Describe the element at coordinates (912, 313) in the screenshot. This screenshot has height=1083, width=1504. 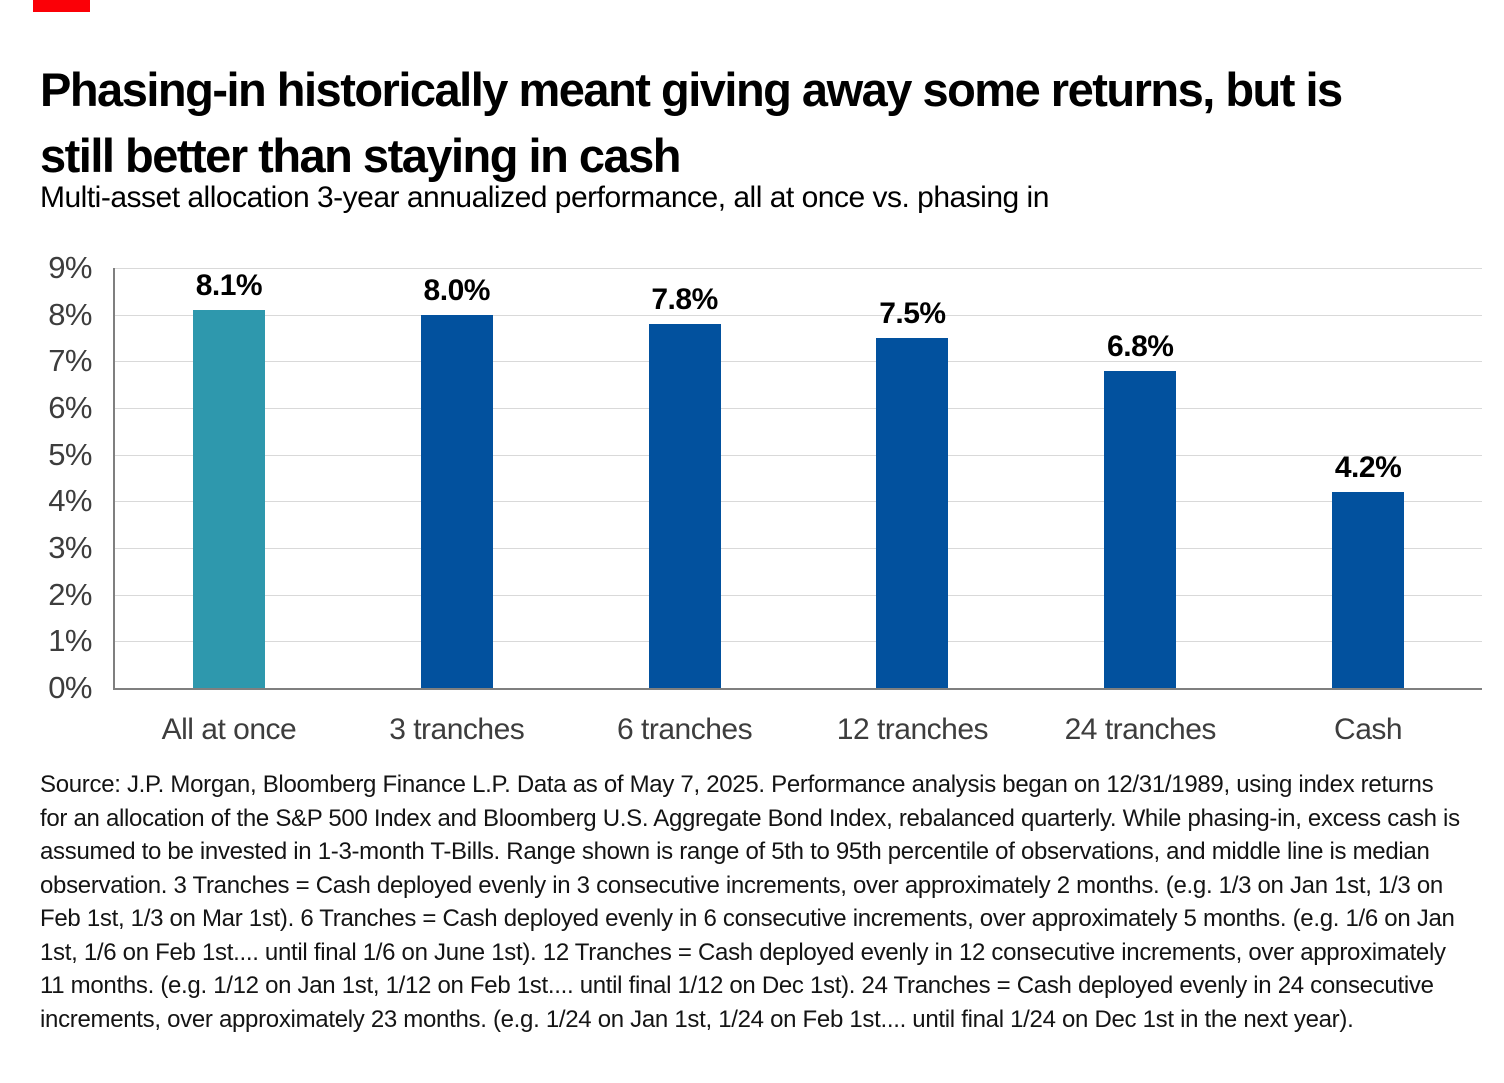
I see `bar-value-label: 7.5%` at that location.